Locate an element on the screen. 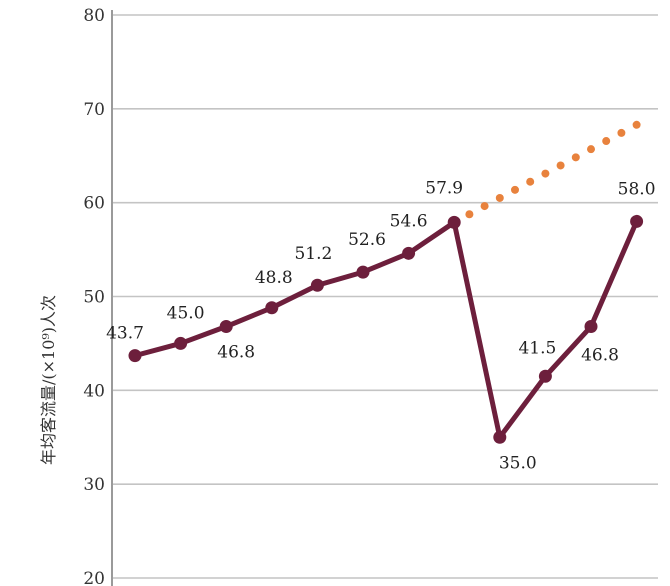  data-label: 48.8 is located at coordinates (274, 278).